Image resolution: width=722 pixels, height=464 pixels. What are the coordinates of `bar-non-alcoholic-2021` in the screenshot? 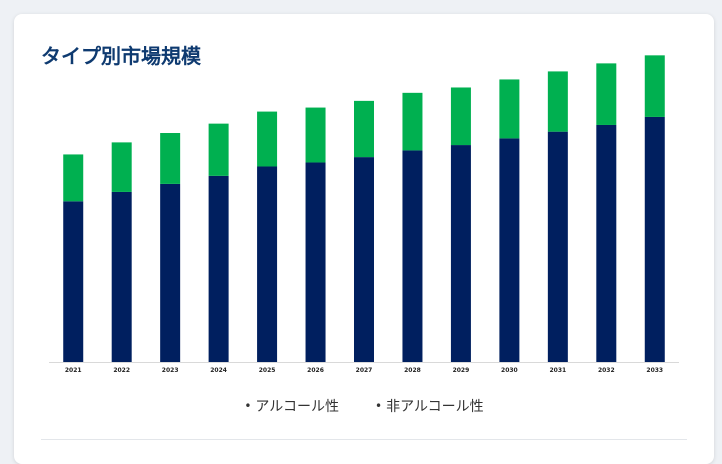 It's located at (73, 178).